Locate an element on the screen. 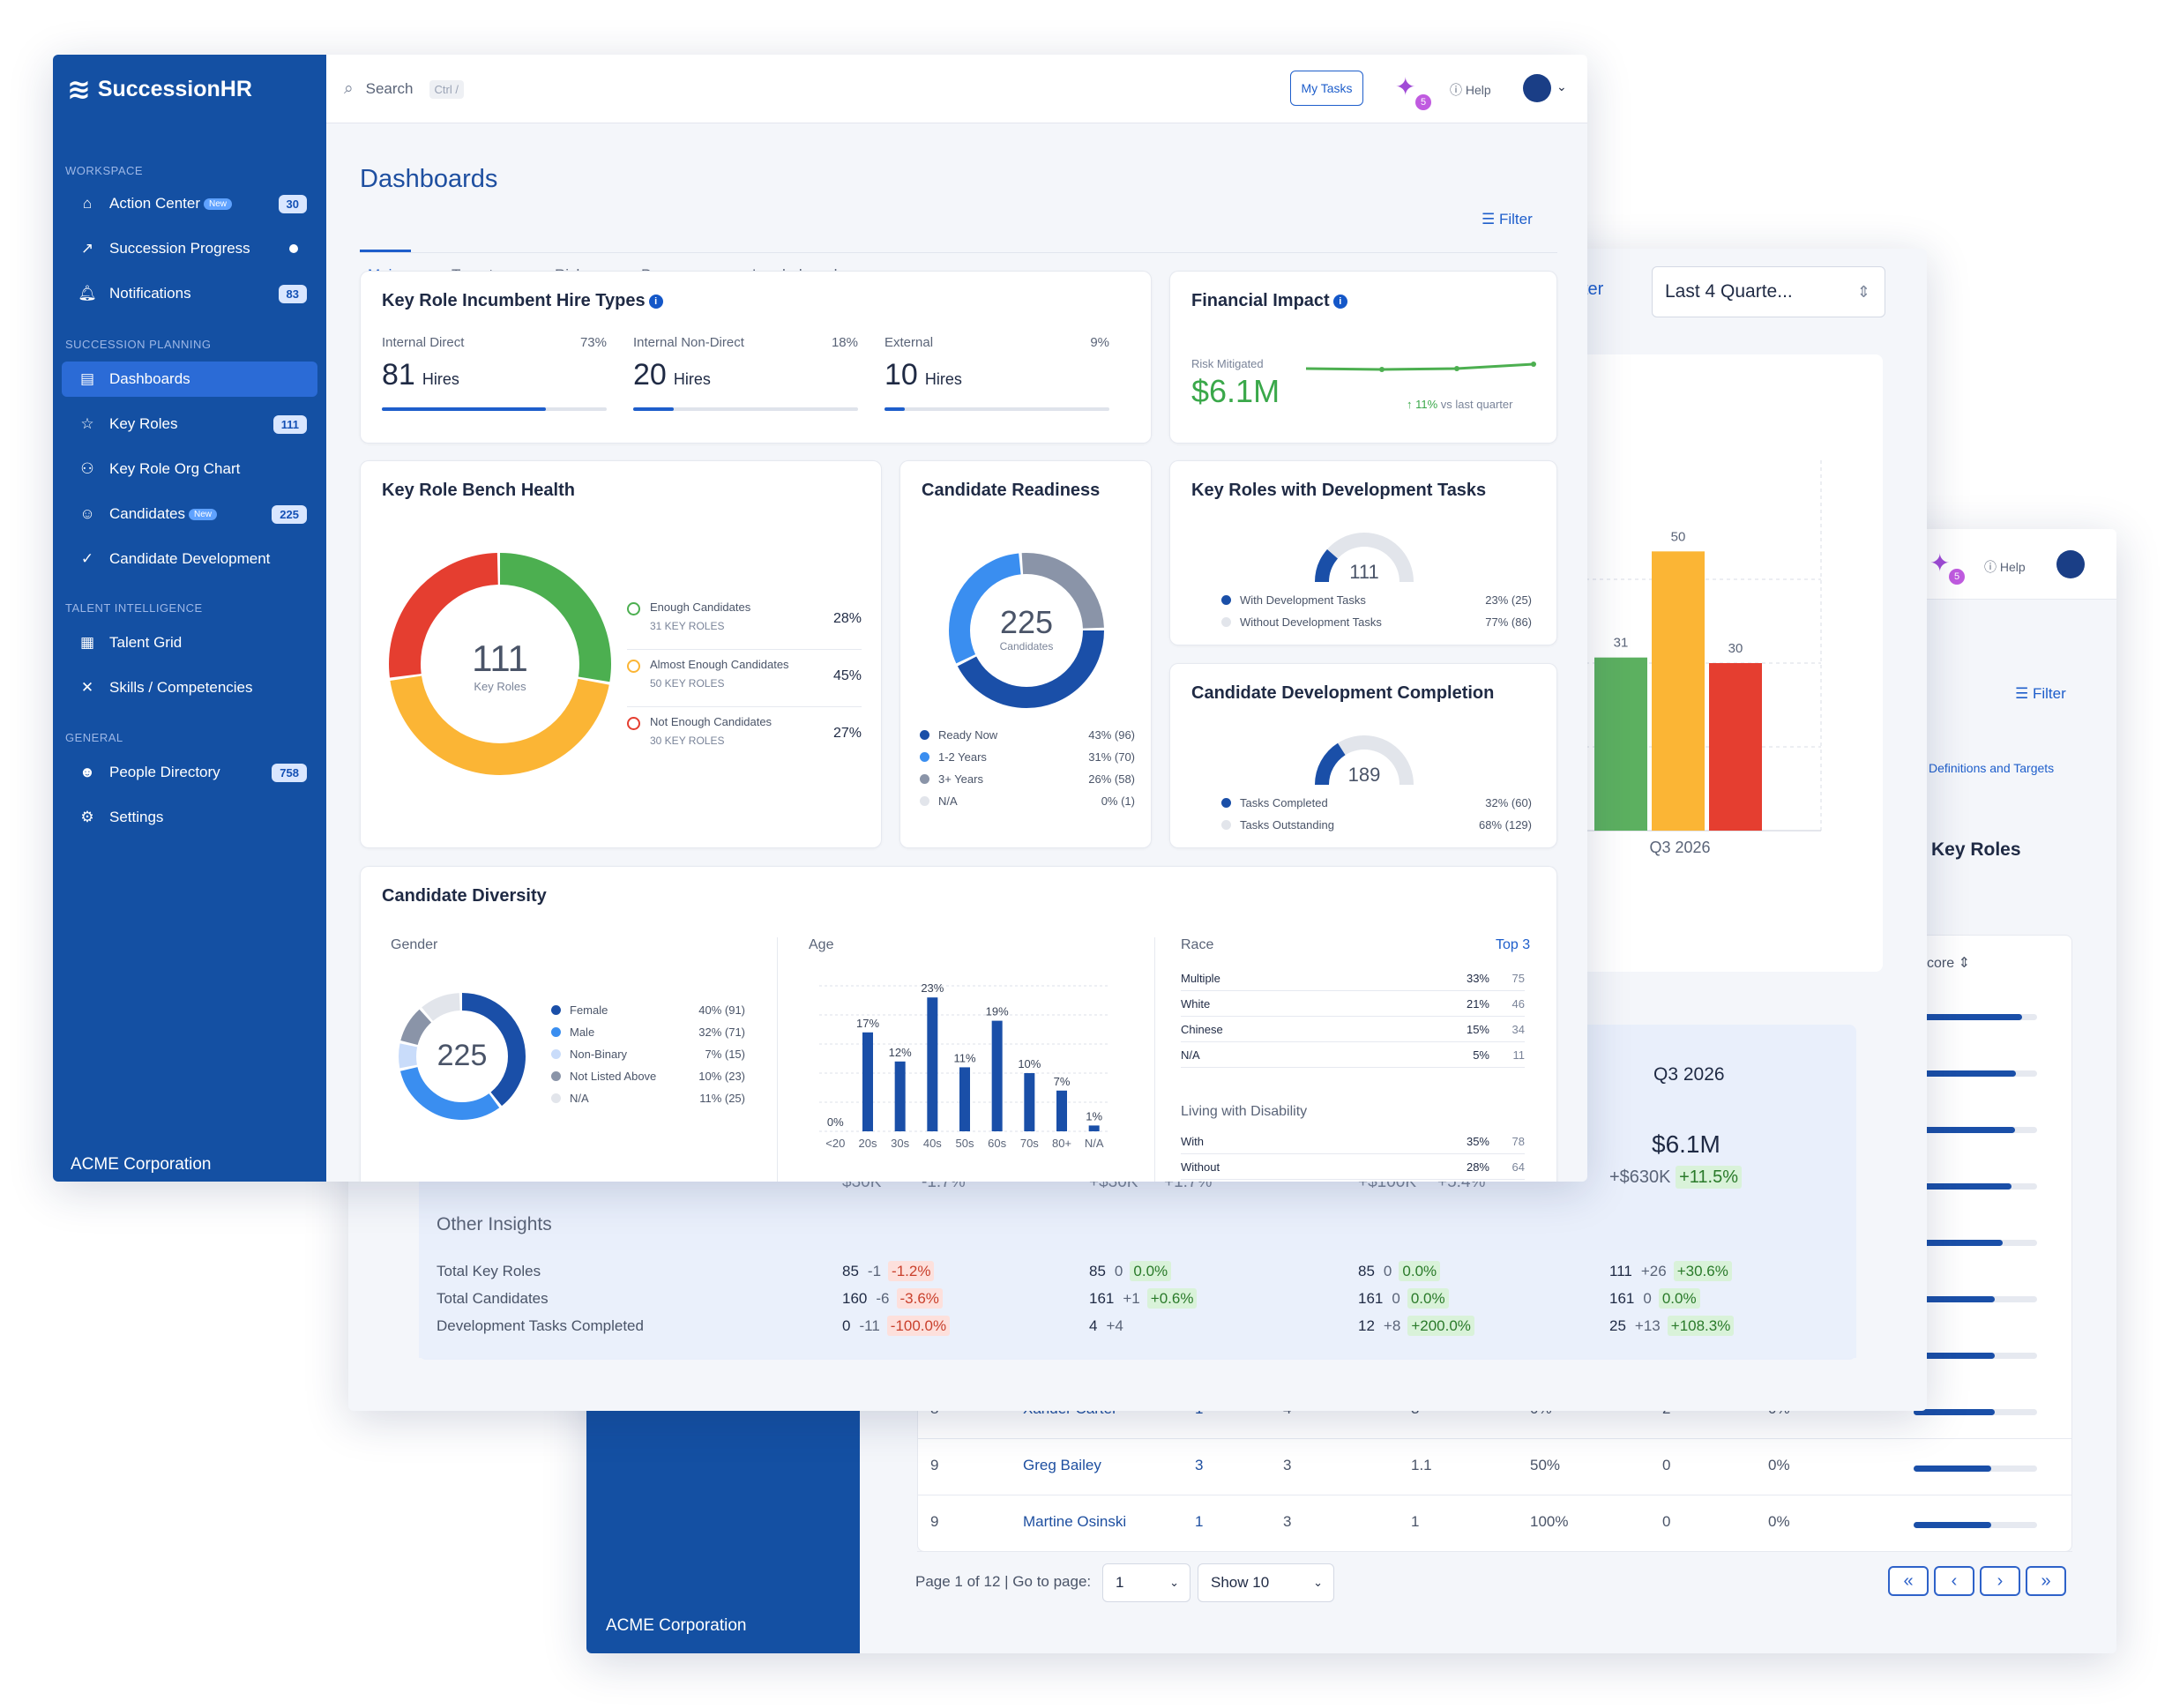  table-cell: 1 is located at coordinates (1199, 1521).